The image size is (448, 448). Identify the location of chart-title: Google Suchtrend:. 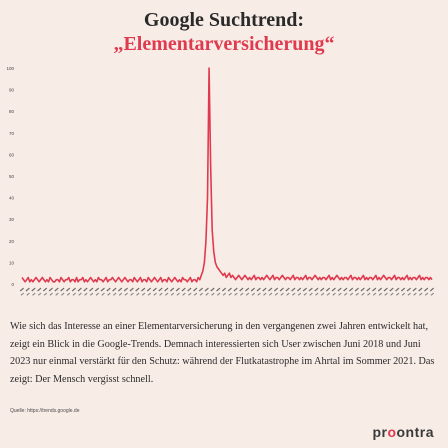
(224, 20).